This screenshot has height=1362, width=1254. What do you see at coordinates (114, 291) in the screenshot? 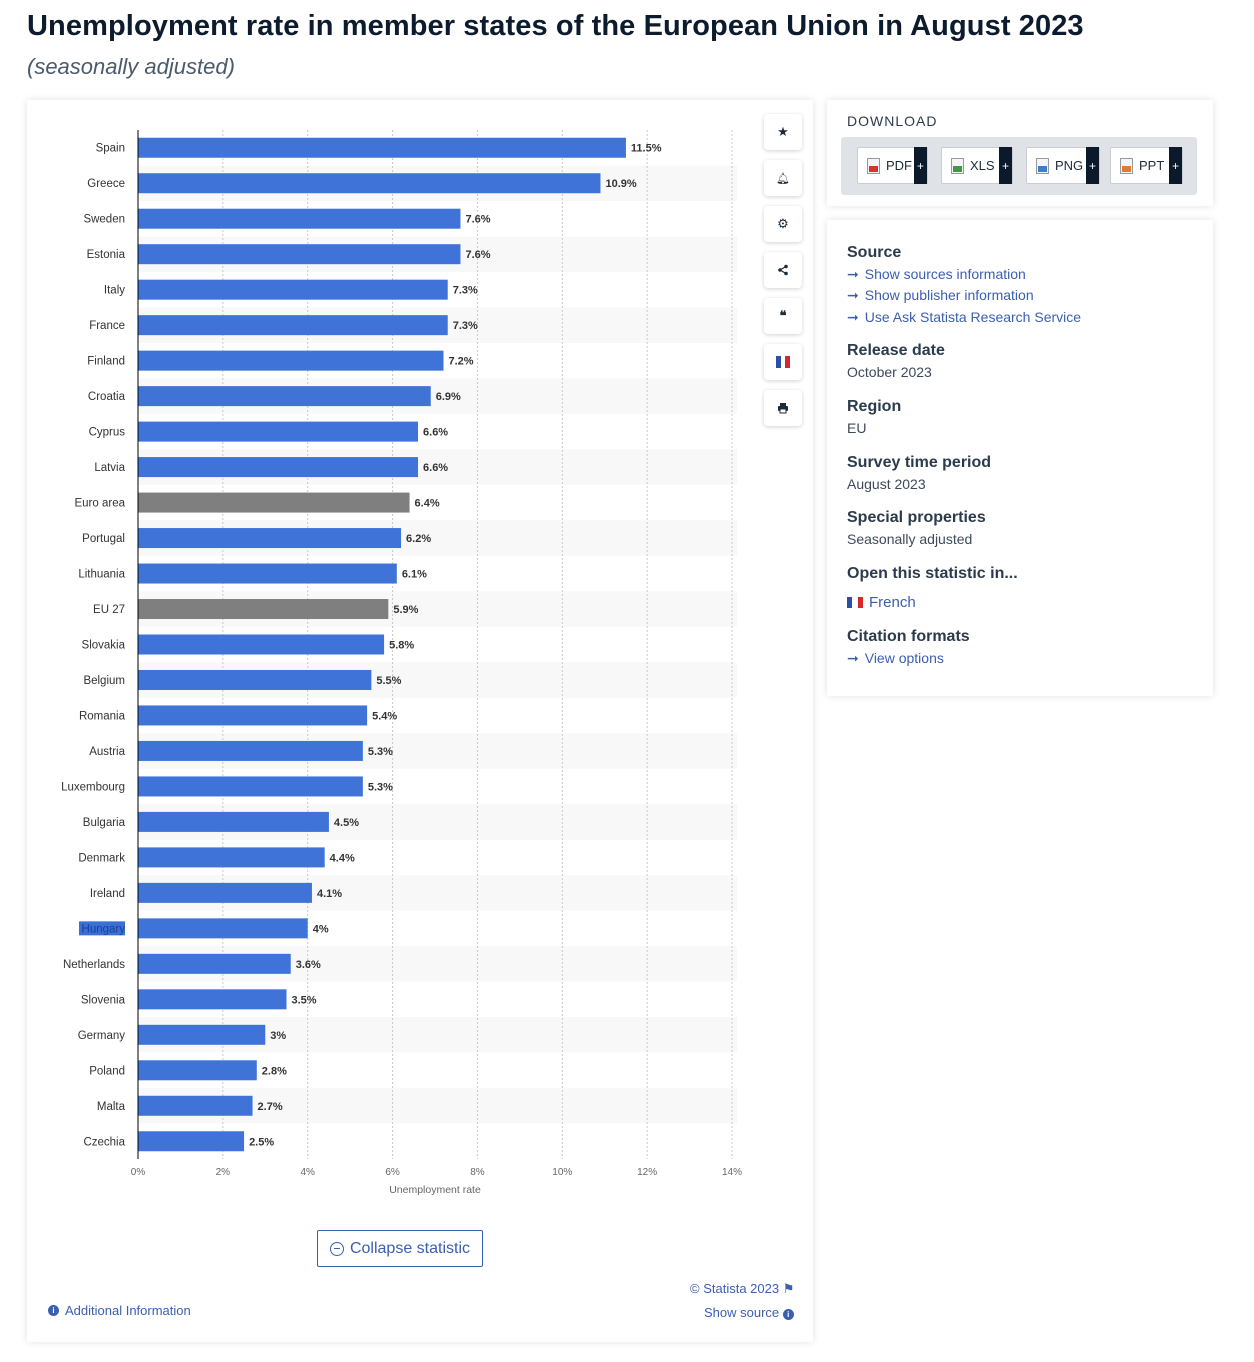
I see `category-label-italy: Italy` at bounding box center [114, 291].